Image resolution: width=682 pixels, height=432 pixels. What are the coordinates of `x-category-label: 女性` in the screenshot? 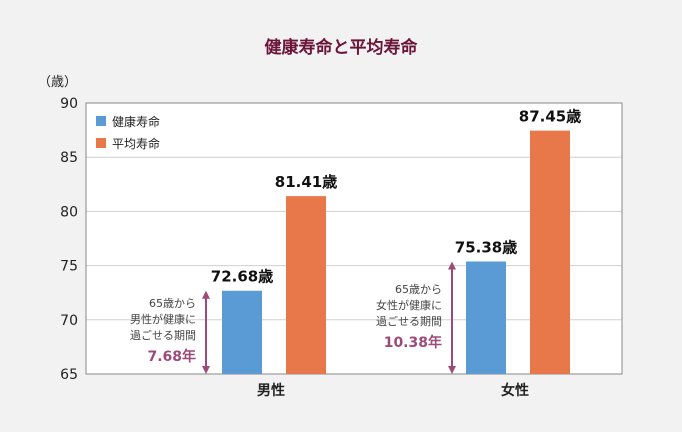 It's located at (515, 390).